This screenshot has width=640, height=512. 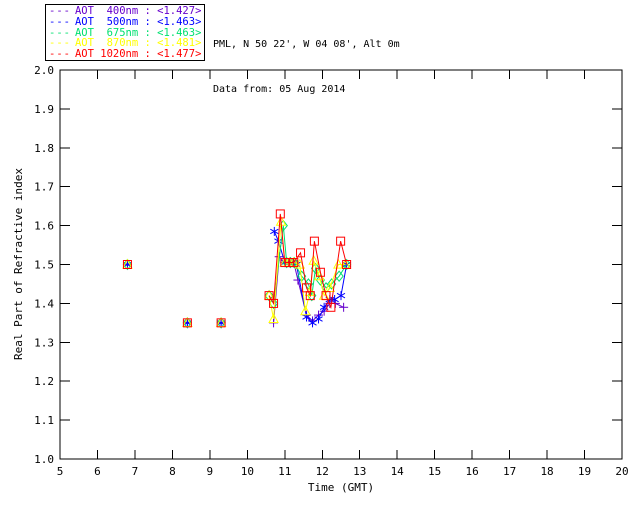 I want to click on y-tick-label: 1.2, so click(x=44, y=381).